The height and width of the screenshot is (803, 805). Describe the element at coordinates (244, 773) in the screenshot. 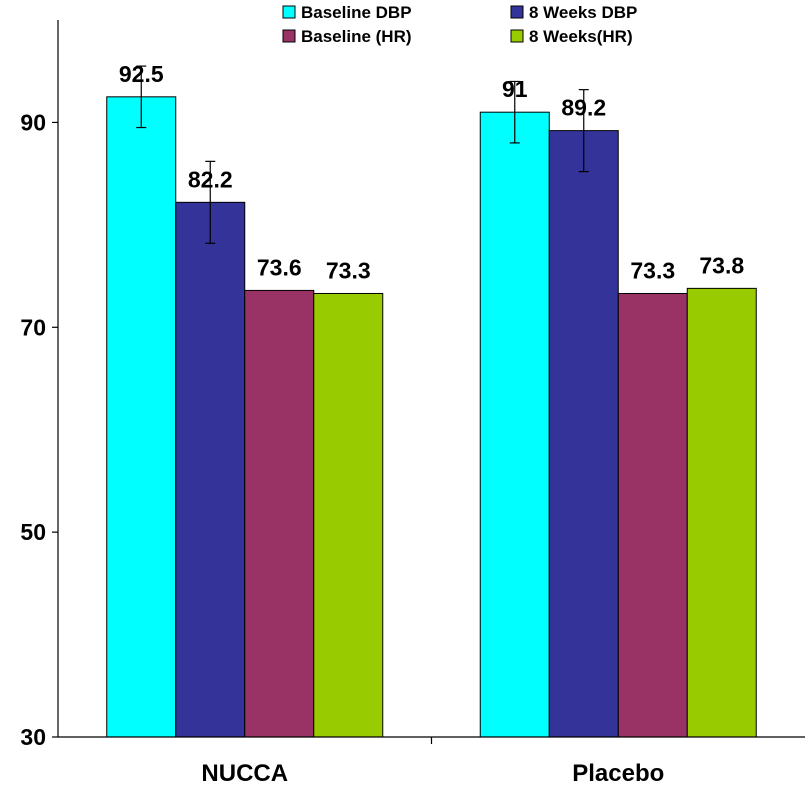

I see `x-category-label: NUCCA` at that location.